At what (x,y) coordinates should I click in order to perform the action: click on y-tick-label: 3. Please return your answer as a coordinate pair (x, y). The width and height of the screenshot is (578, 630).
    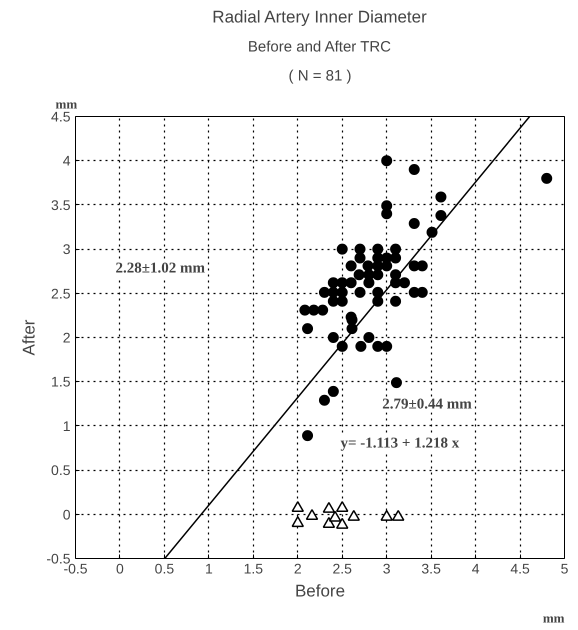
    Looking at the image, I should click on (66, 249).